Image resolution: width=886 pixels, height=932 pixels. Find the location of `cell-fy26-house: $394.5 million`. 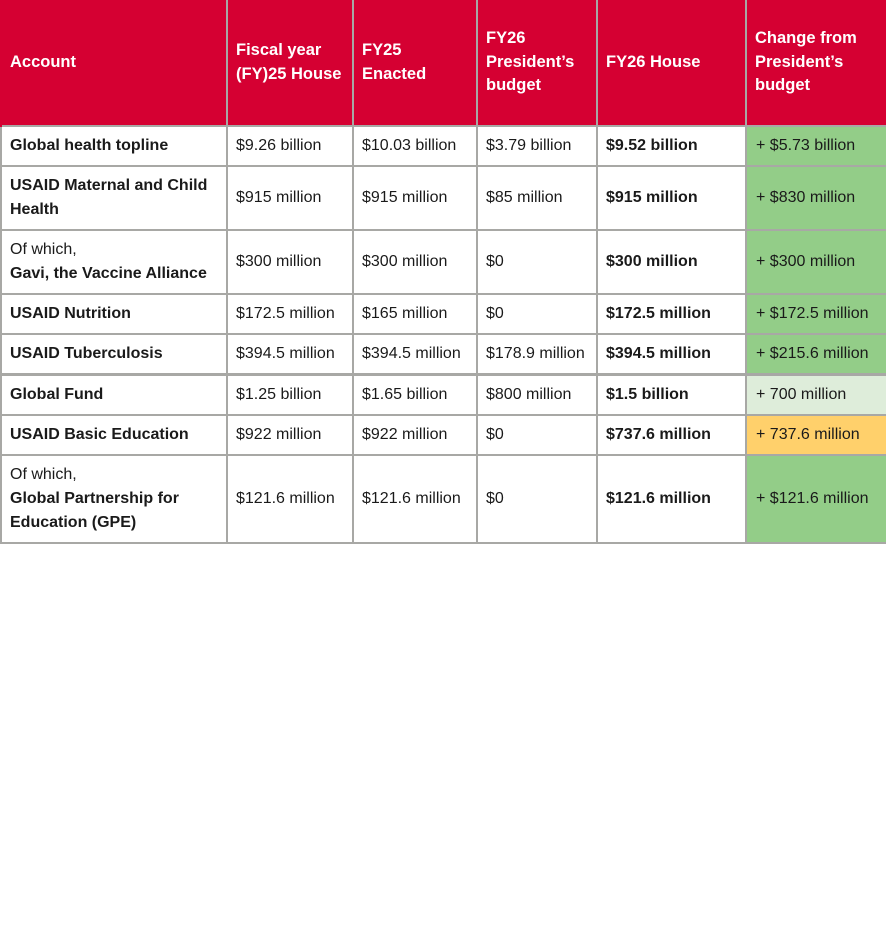

cell-fy26-house: $394.5 million is located at coordinates (671, 354).